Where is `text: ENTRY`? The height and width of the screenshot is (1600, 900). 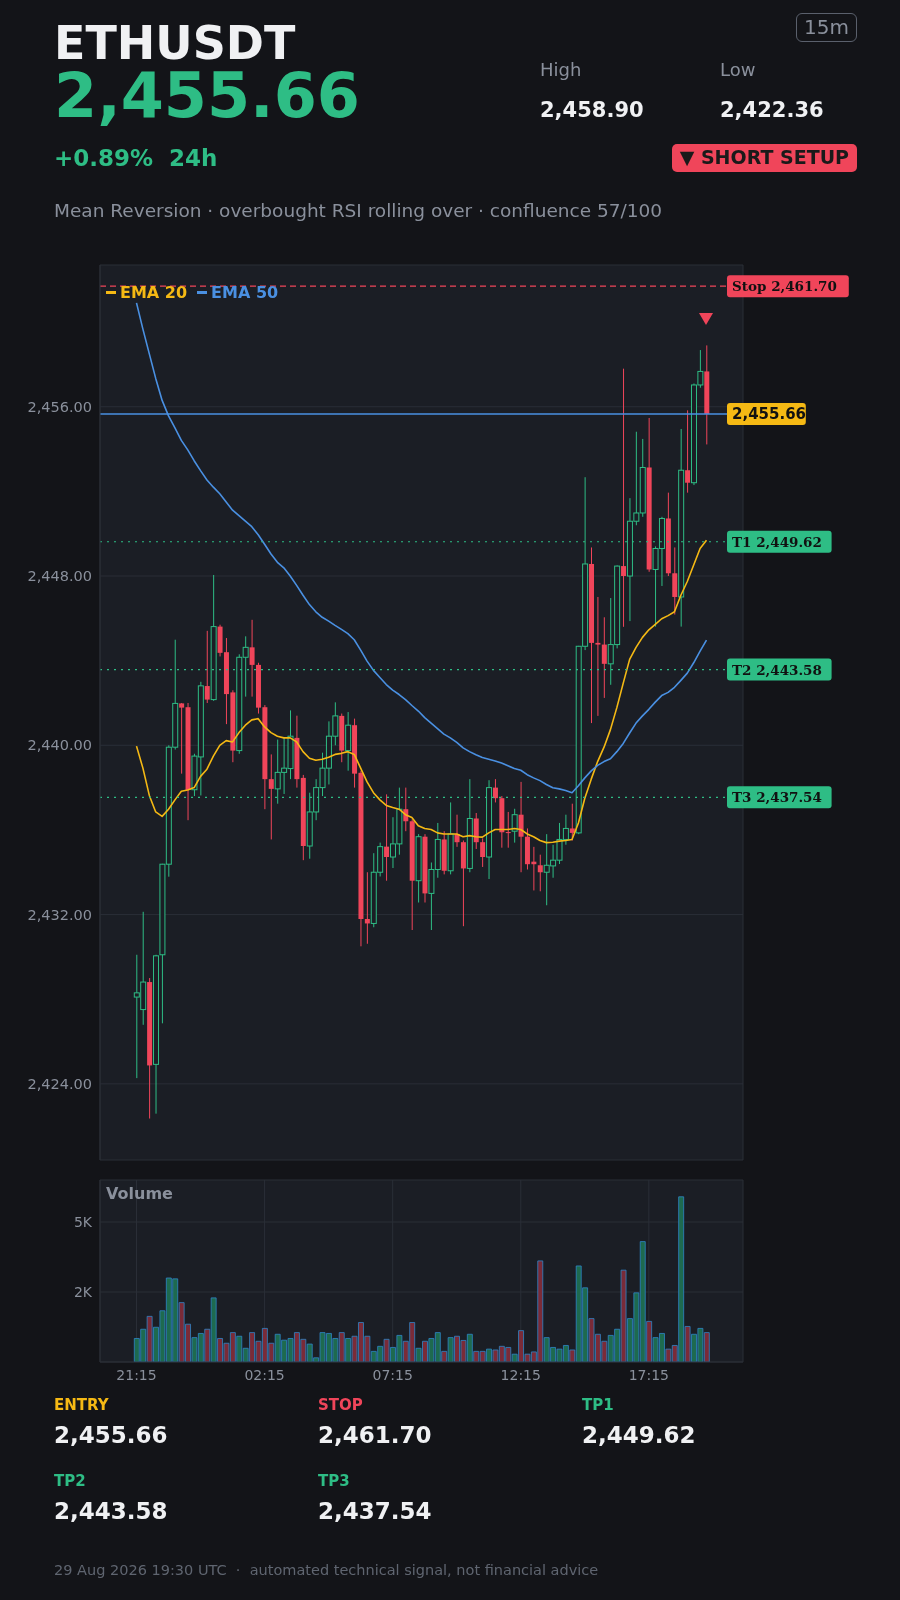 text: ENTRY is located at coordinates (81, 1405).